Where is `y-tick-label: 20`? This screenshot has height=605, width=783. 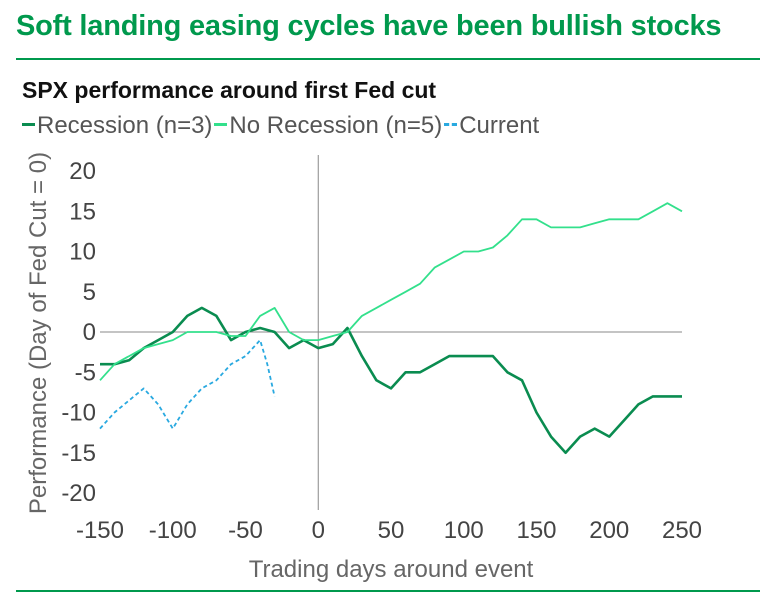 y-tick-label: 20 is located at coordinates (82, 171).